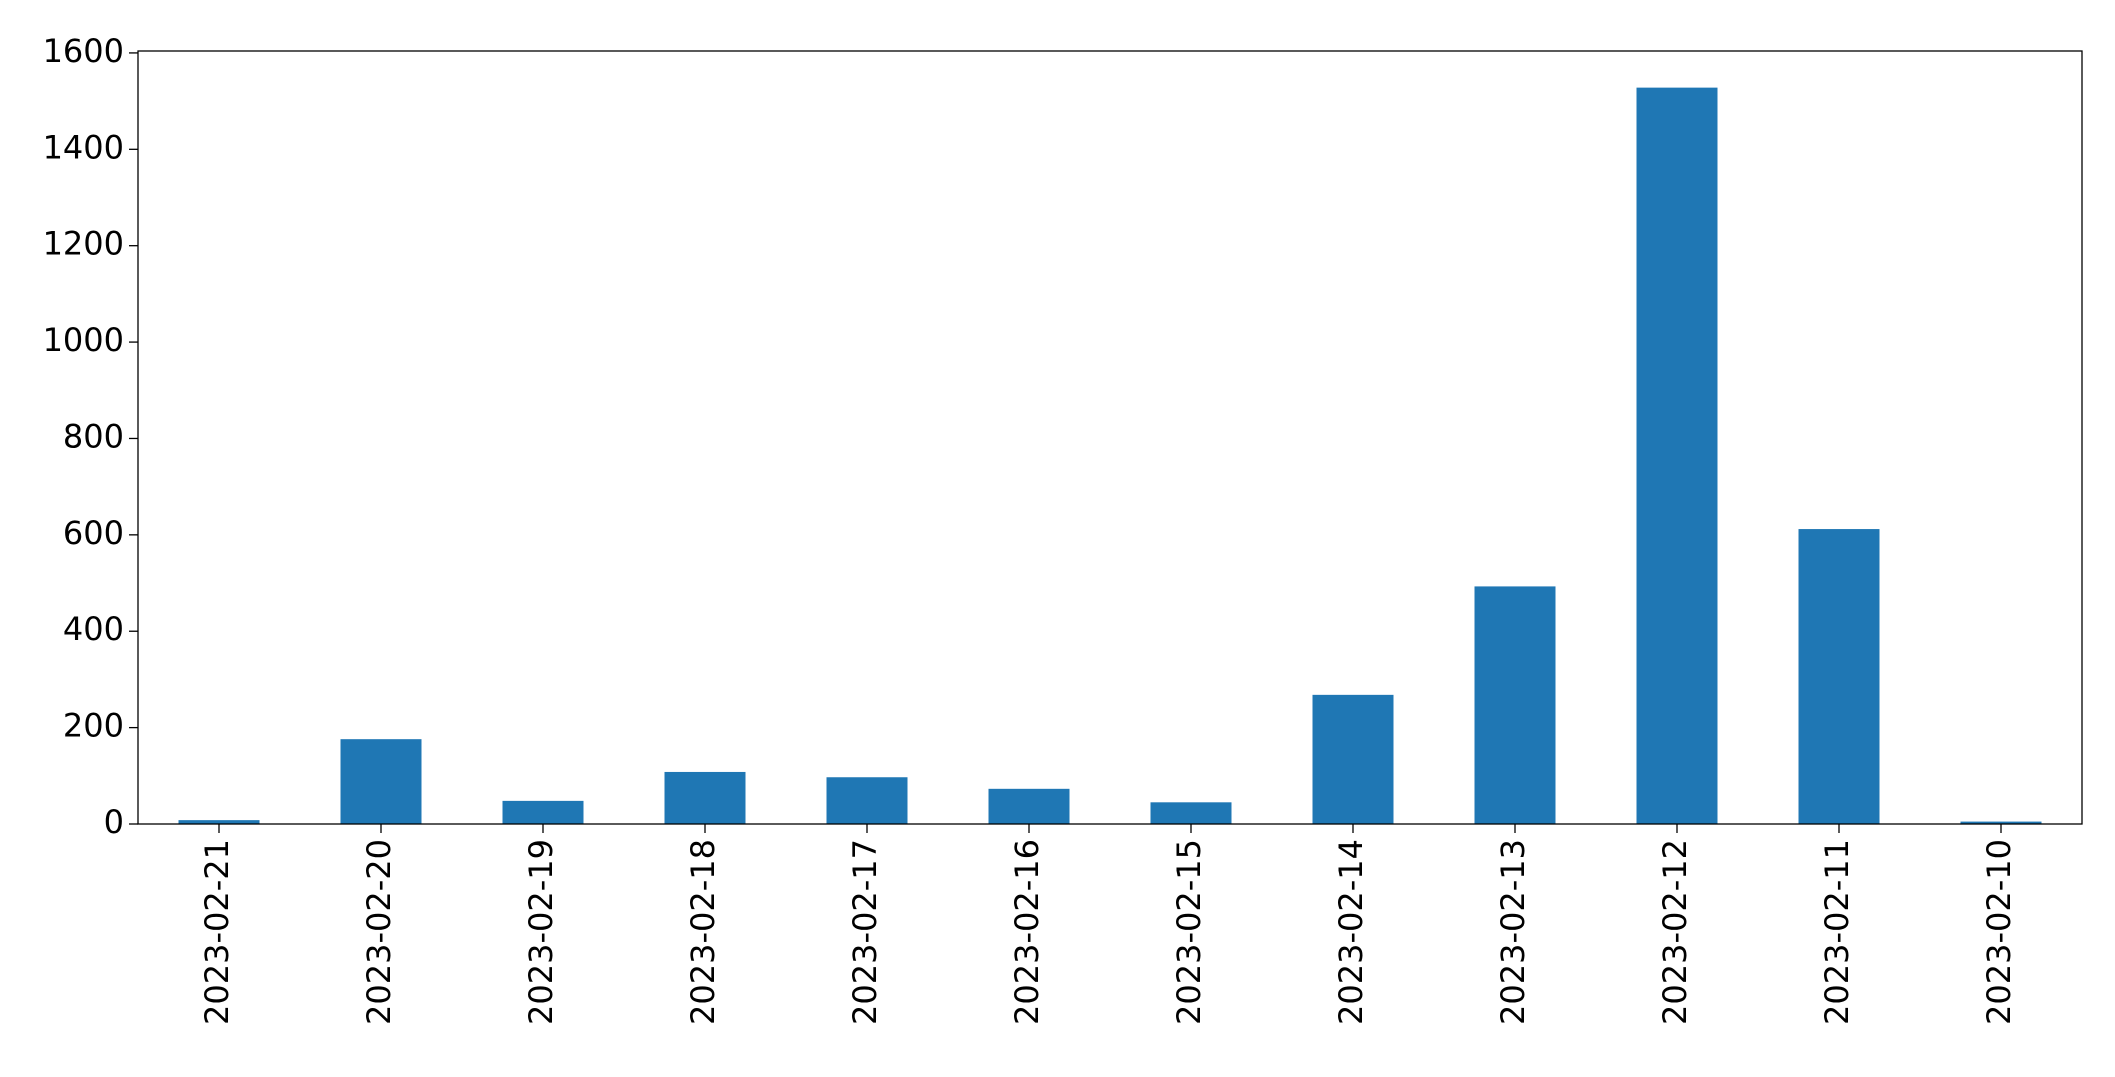  I want to click on x-tick-label: 2023-02-14, so click(1351, 932).